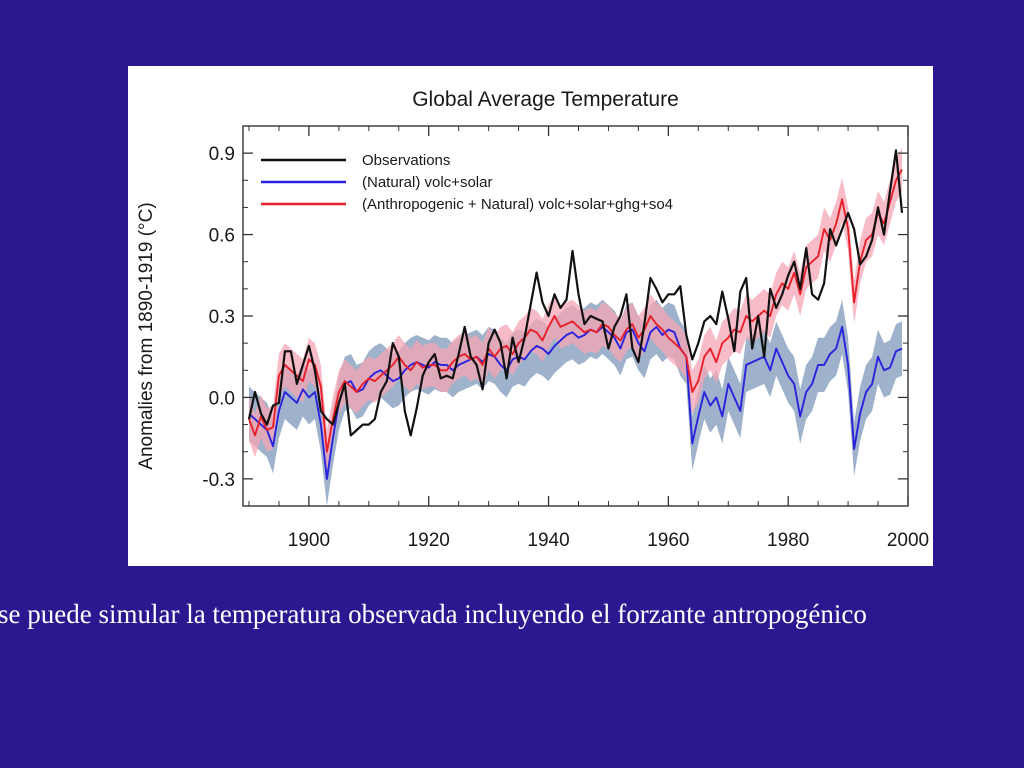 This screenshot has width=1024, height=768. Describe the element at coordinates (545, 99) in the screenshot. I see `chart-title: Global Average Temperature` at that location.